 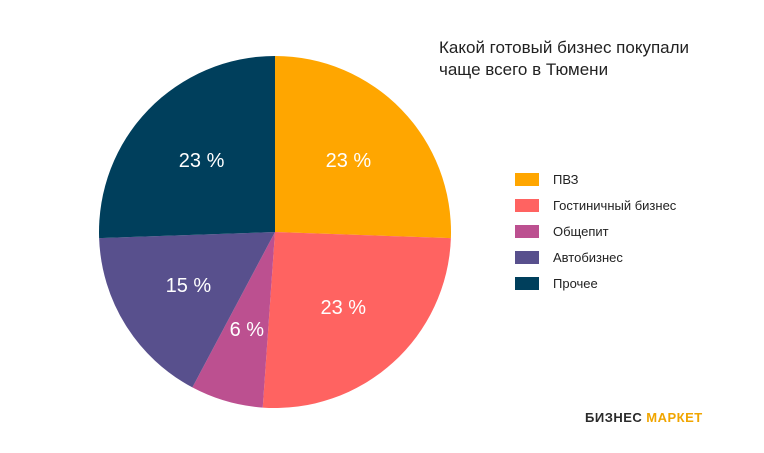 What do you see at coordinates (527, 257) in the screenshot?
I see `legend-swatch-auto-business` at bounding box center [527, 257].